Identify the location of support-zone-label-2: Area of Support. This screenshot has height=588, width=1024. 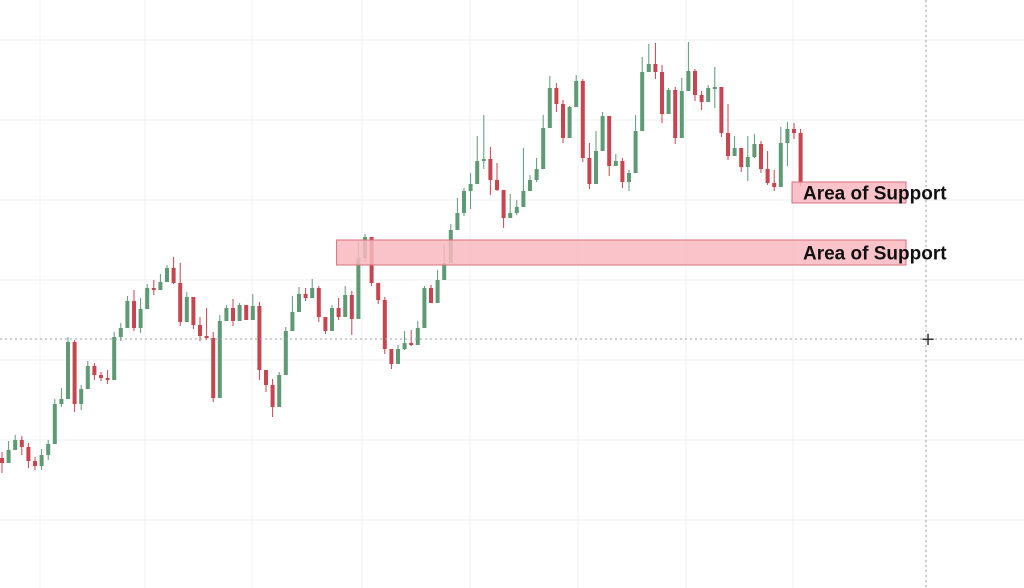
(875, 254).